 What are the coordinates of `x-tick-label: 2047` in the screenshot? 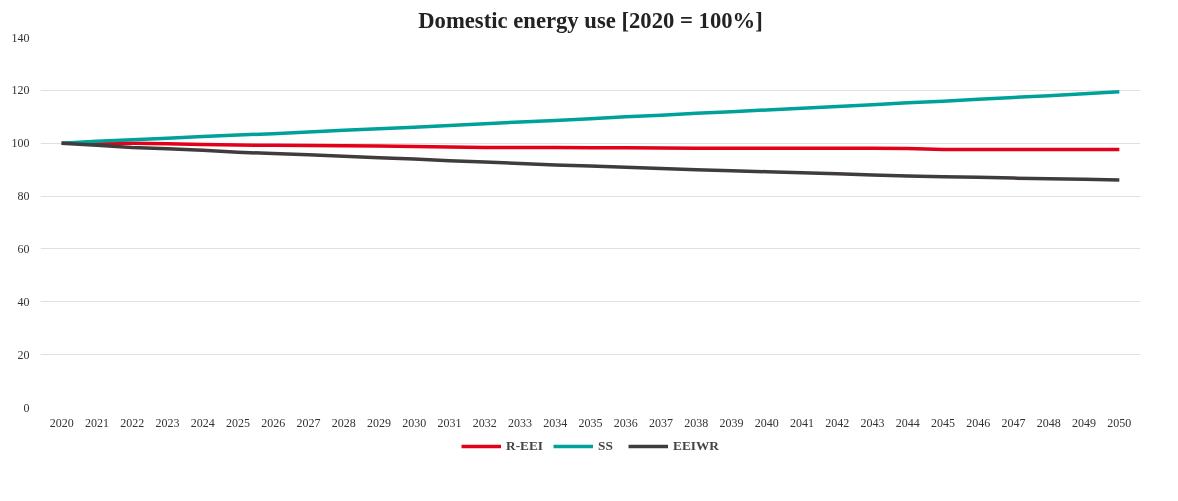 It's located at (1013, 422).